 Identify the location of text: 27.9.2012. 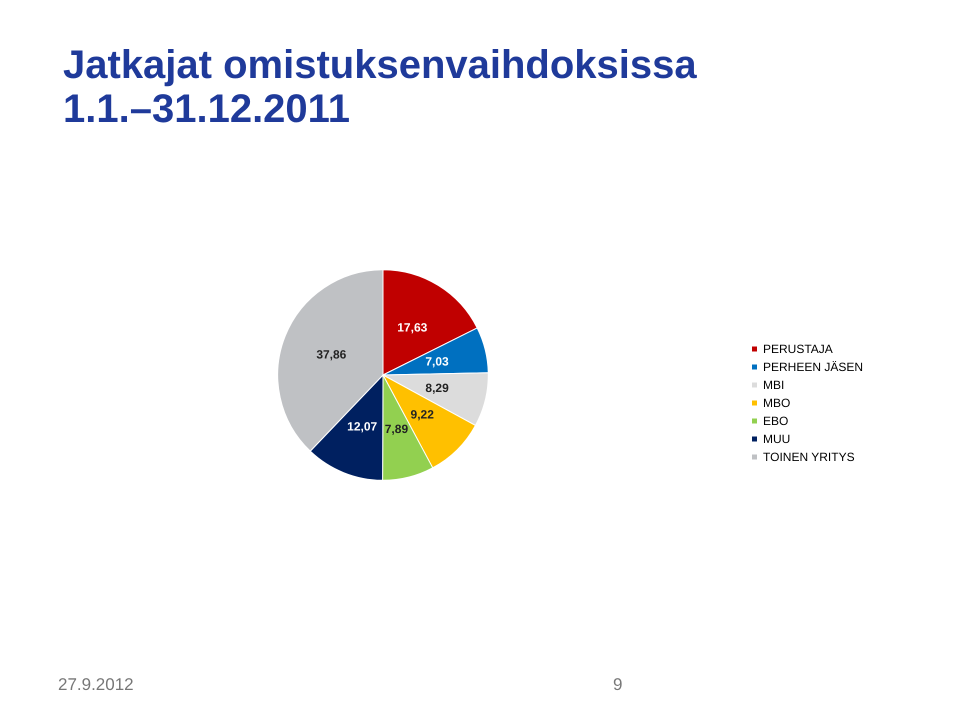
(96, 684).